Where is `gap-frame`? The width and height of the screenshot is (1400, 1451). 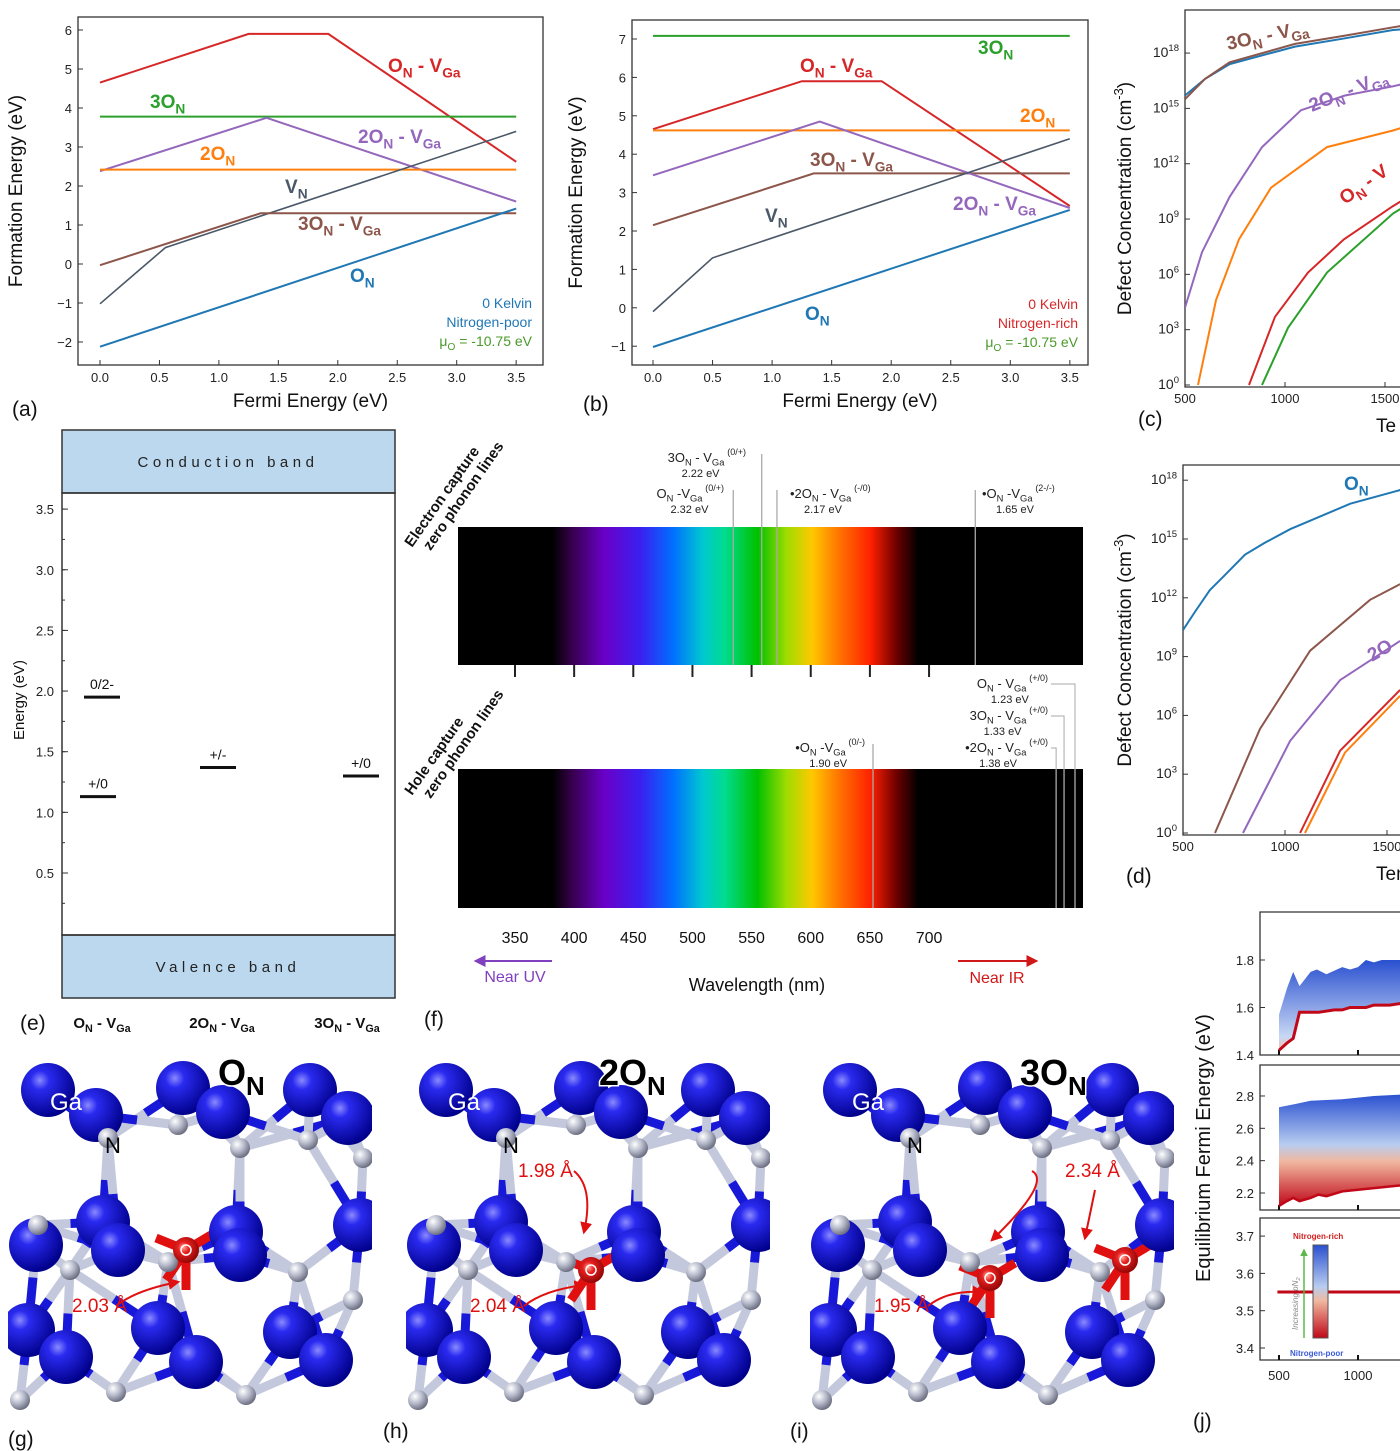 gap-frame is located at coordinates (228, 714).